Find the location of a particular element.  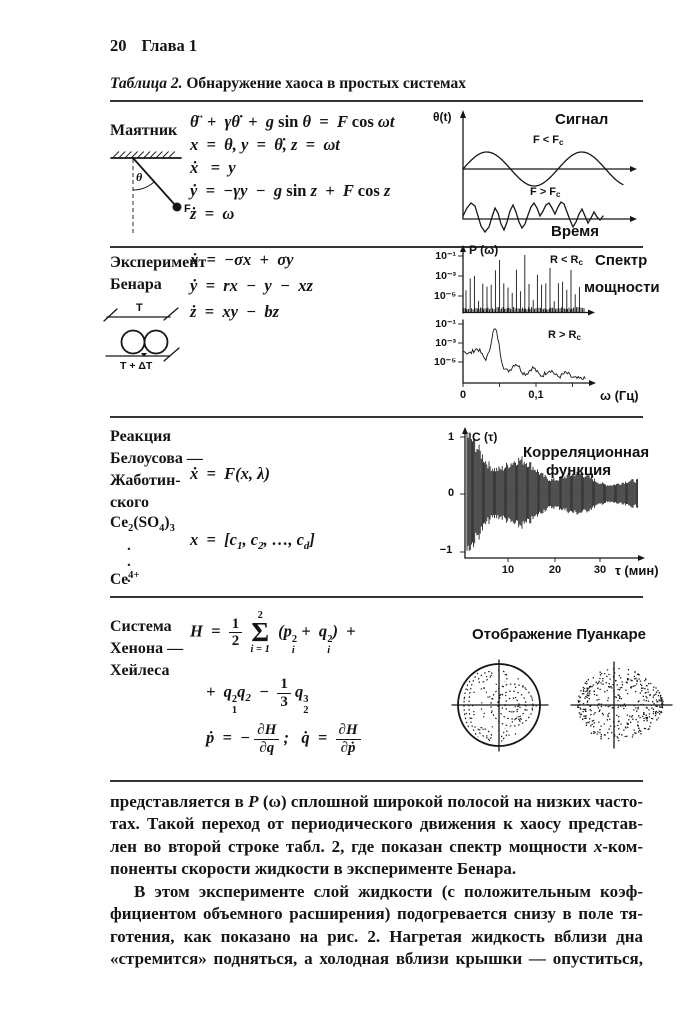

spectrum-below-critical-label: R < Rc is located at coordinates (566, 260).